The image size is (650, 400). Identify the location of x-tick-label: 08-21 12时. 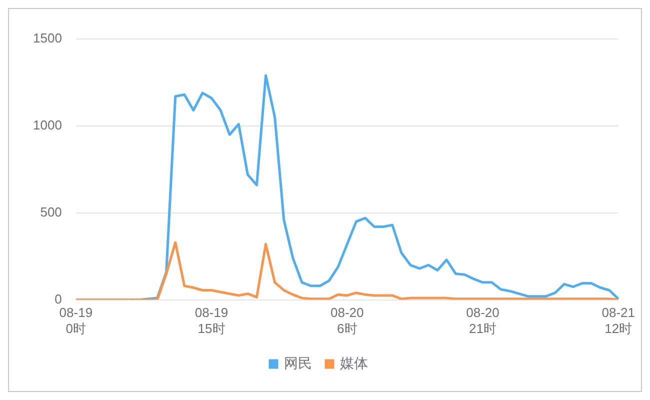
(618, 320).